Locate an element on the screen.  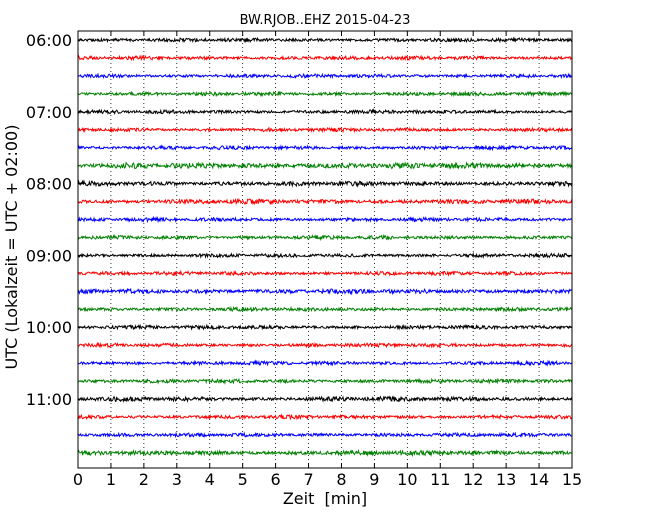
y-tick-label: 06:00 is located at coordinates (49, 40).